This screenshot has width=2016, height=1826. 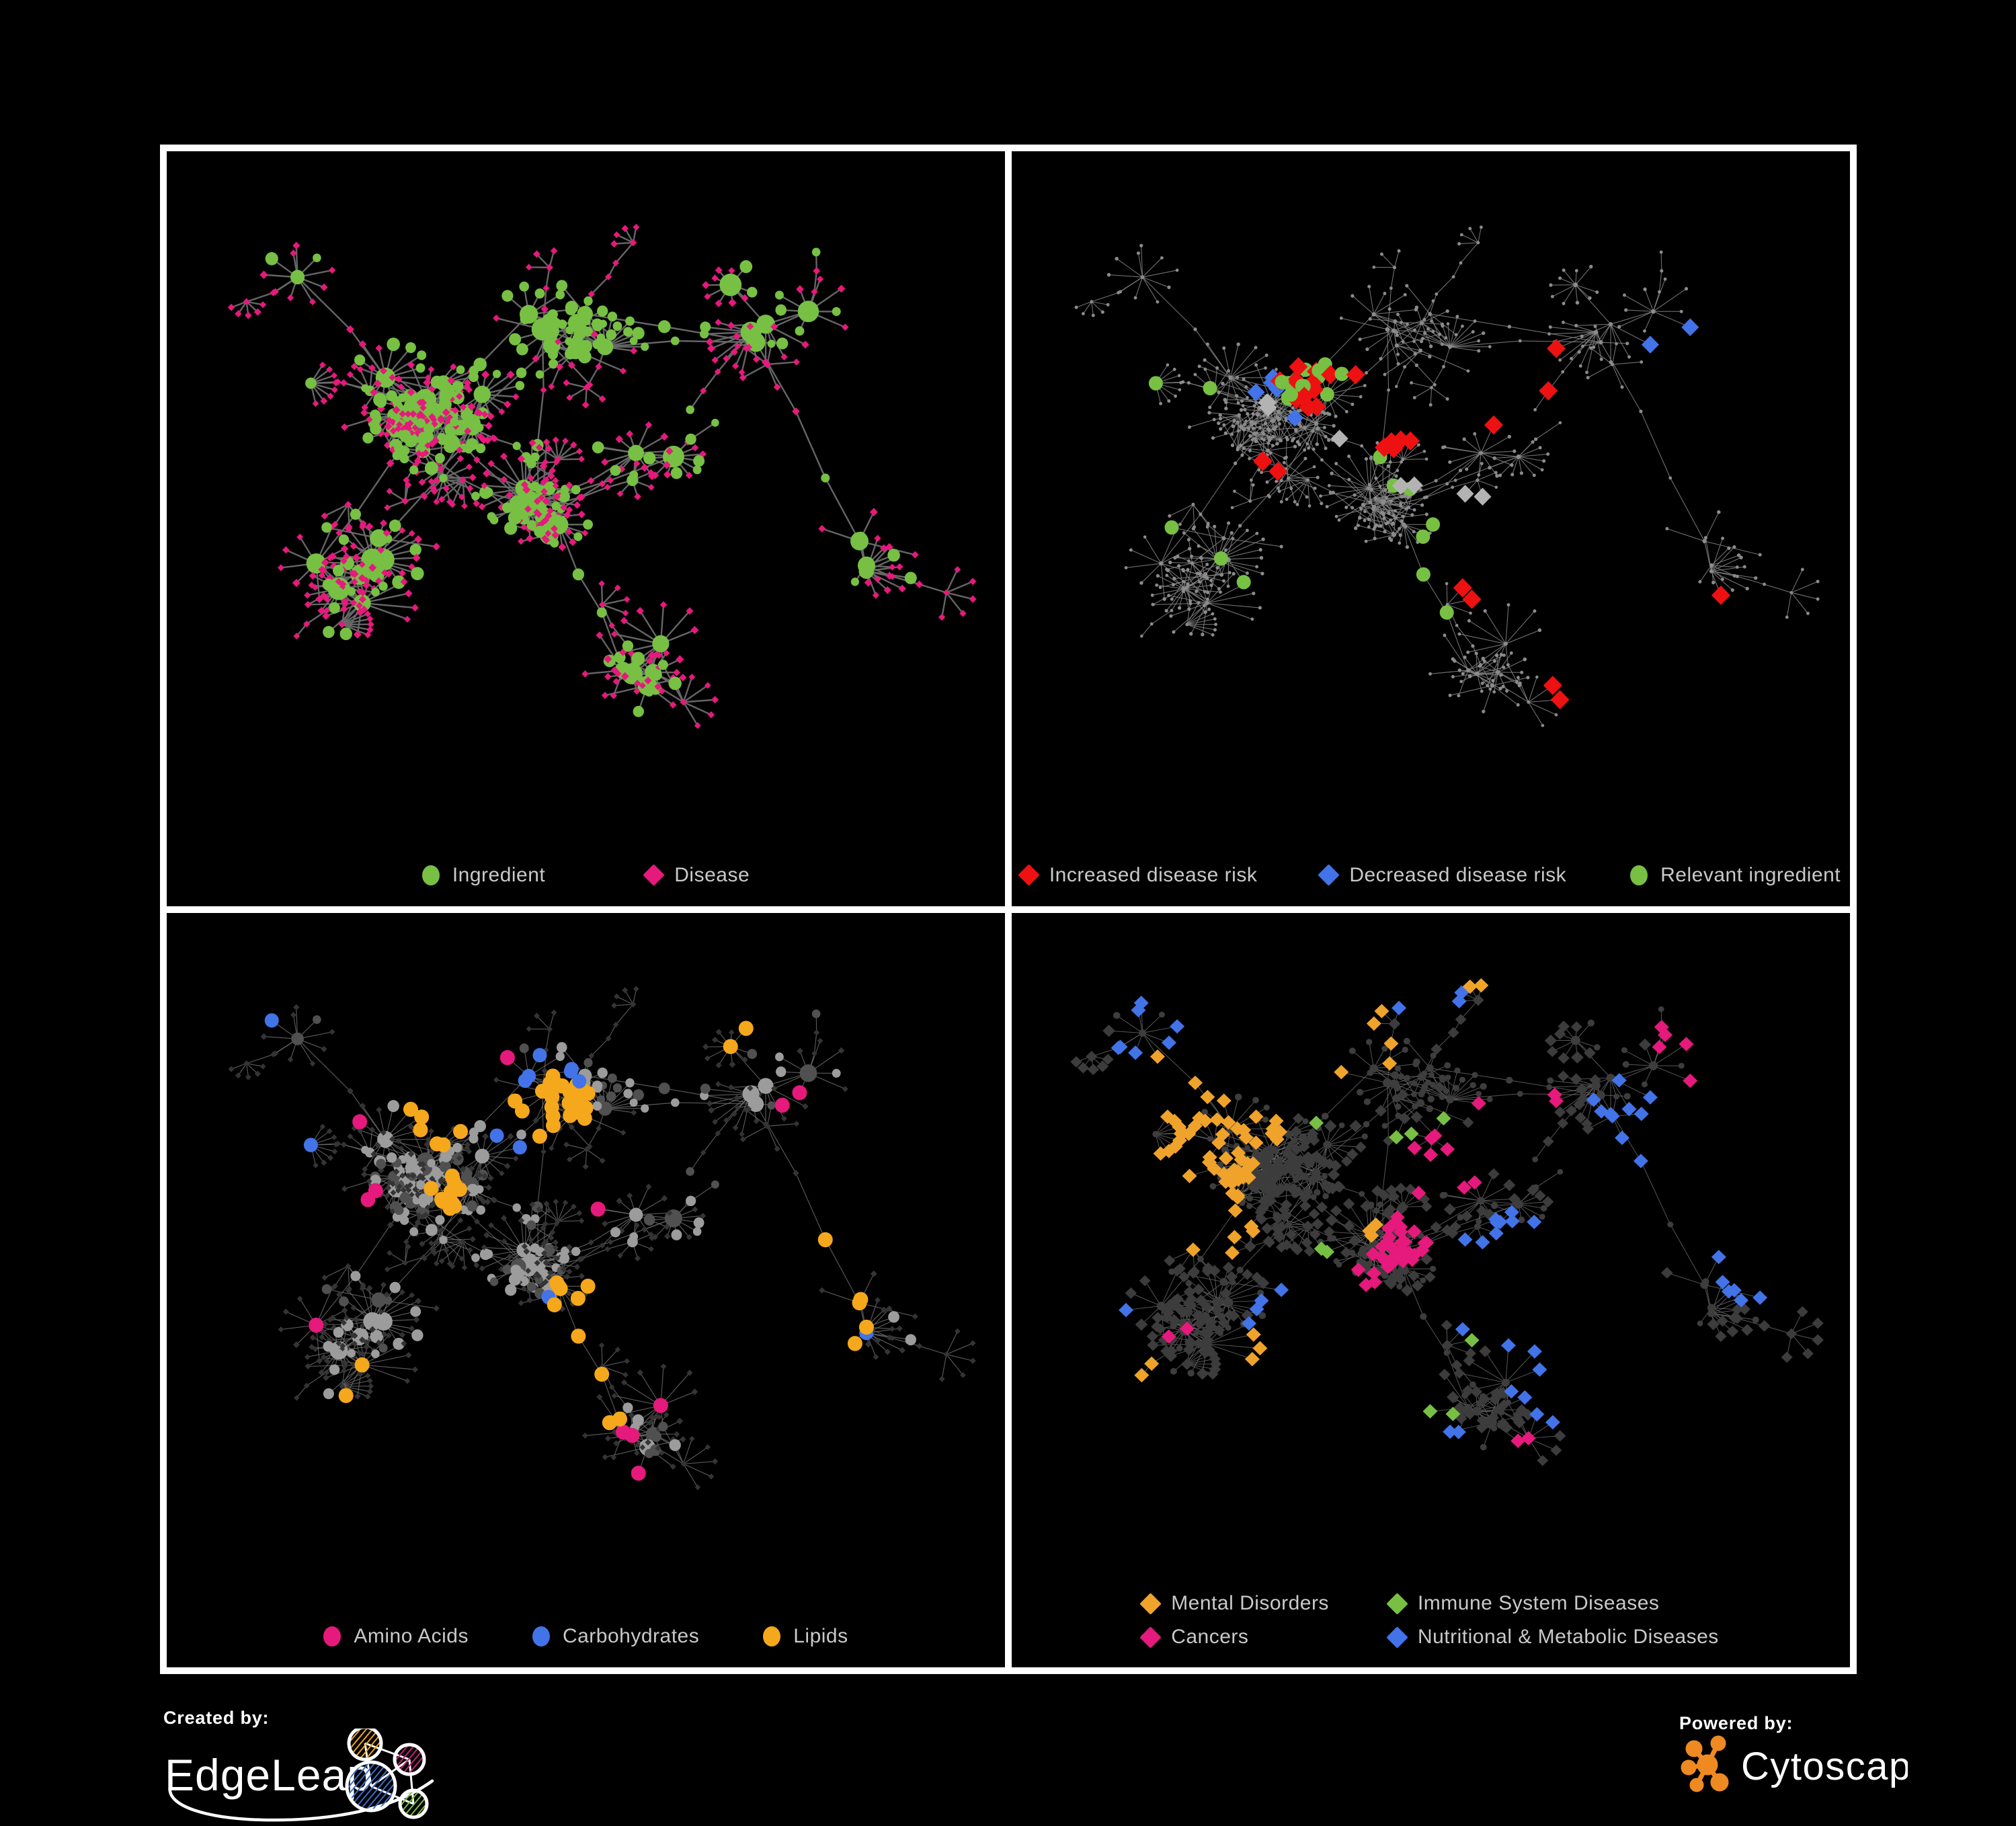 I want to click on legend-item-nutritional-metabolic-diseases: Nutritional & Metabolic Diseases, so click(x=1552, y=1637).